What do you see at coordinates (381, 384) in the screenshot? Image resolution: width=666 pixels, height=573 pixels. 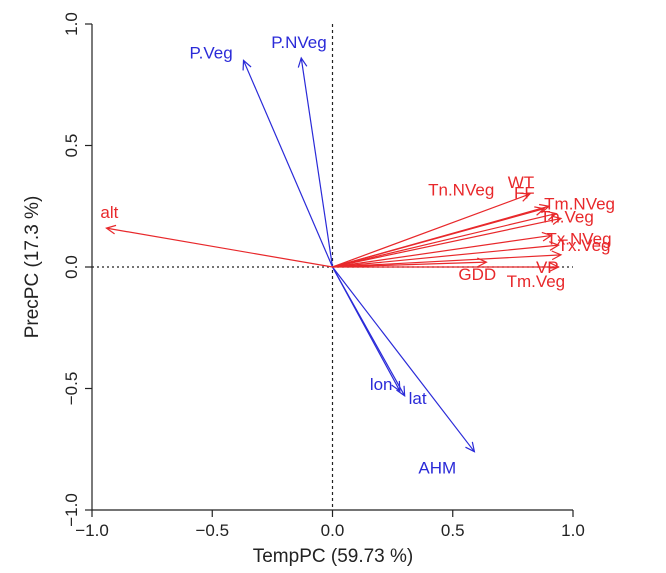 I see `vector-label-lon: lon` at bounding box center [381, 384].